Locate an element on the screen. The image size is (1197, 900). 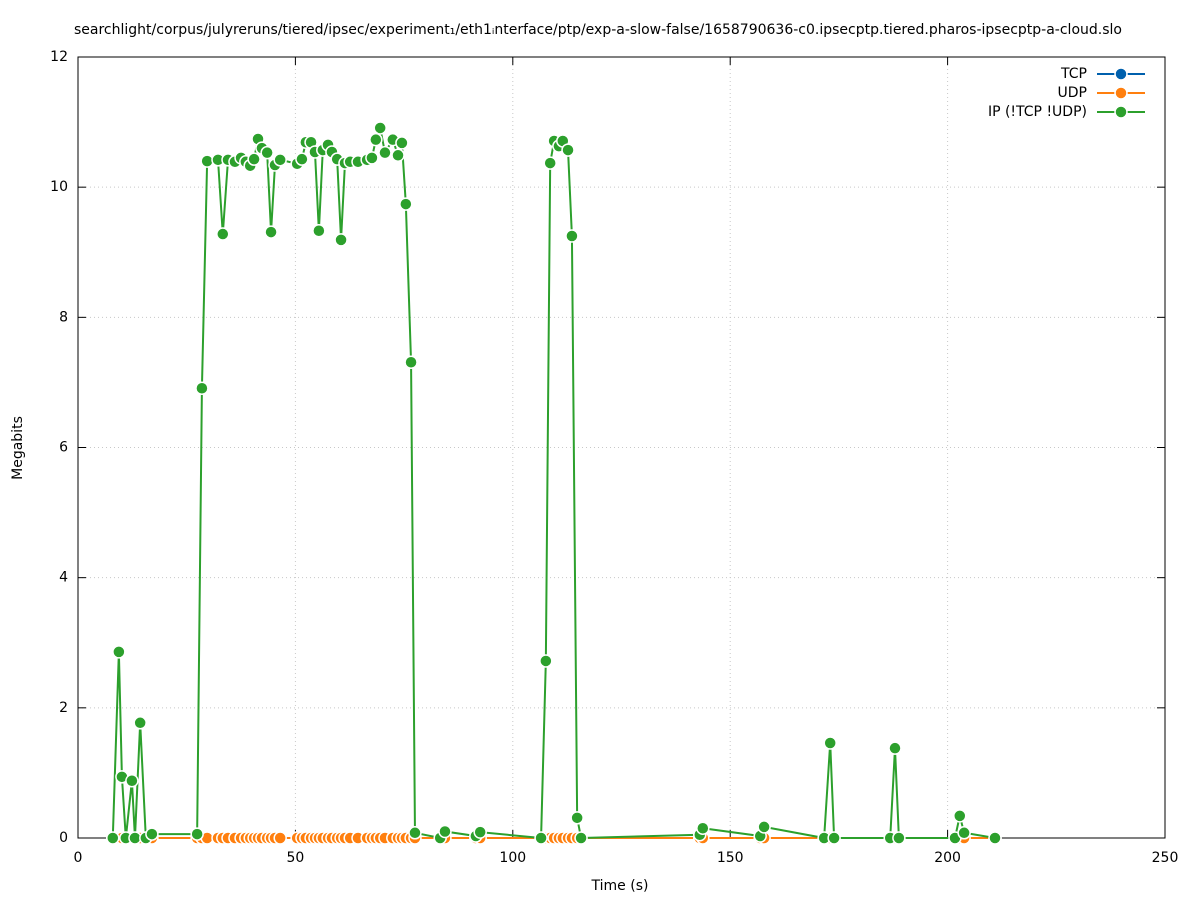
y-tick-label: 8 is located at coordinates (63, 317).